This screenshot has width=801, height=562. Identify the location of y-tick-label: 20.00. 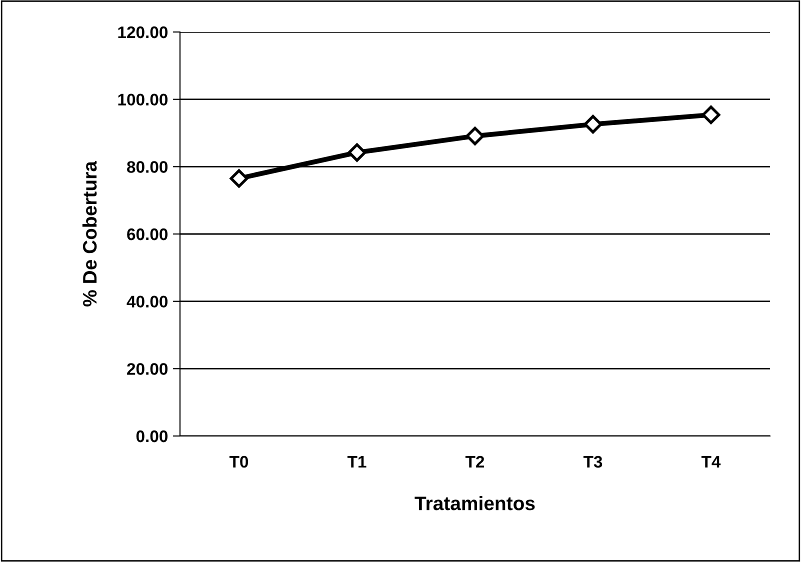
(147, 369).